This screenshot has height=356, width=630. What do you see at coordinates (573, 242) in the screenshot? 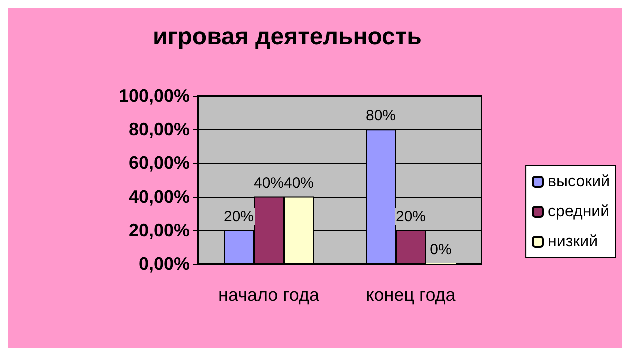
I see `legend-label: низкий` at bounding box center [573, 242].